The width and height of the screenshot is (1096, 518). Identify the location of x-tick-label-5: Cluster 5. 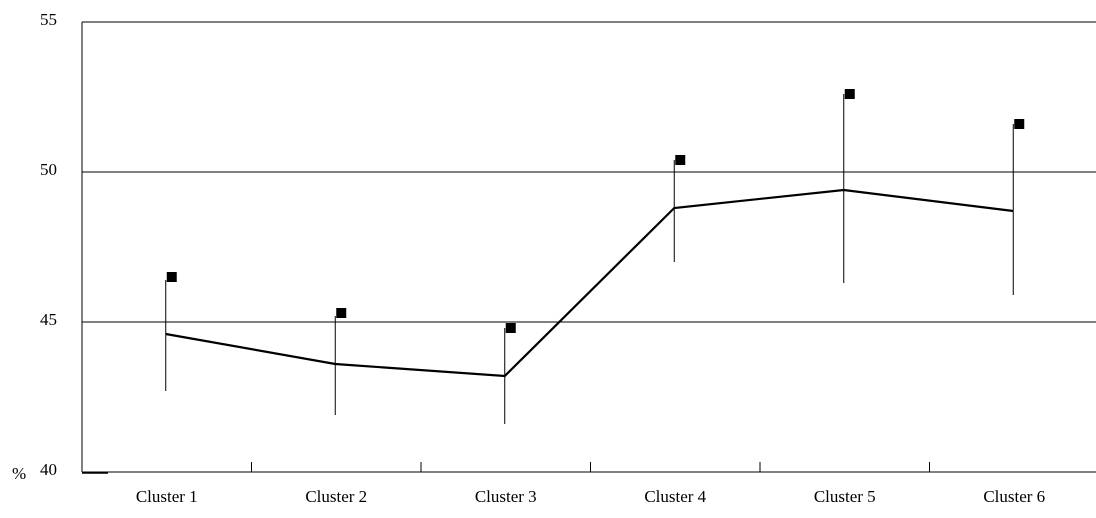
(845, 496).